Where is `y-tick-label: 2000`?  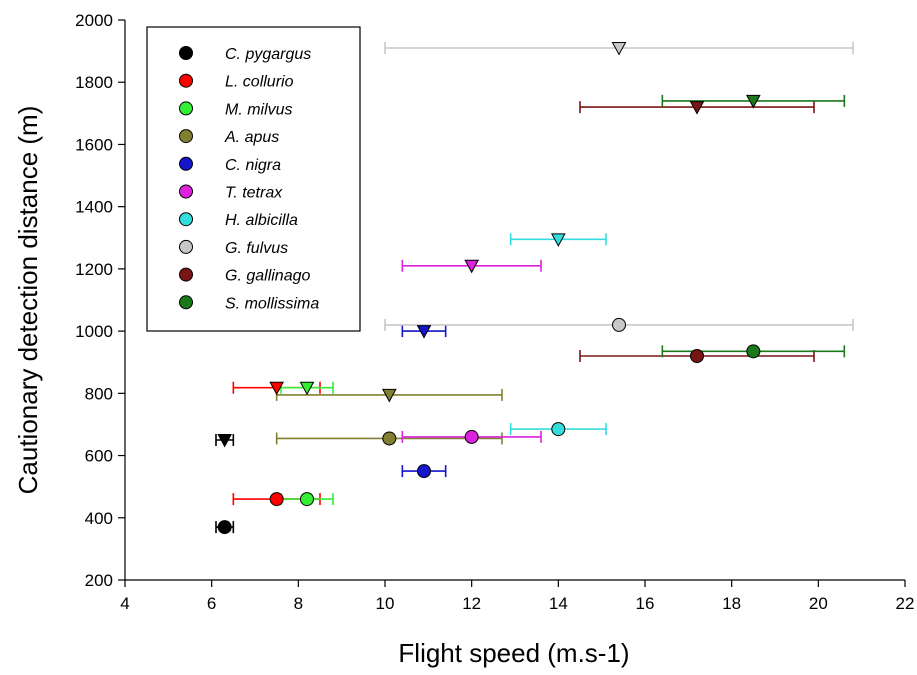 y-tick-label: 2000 is located at coordinates (94, 20).